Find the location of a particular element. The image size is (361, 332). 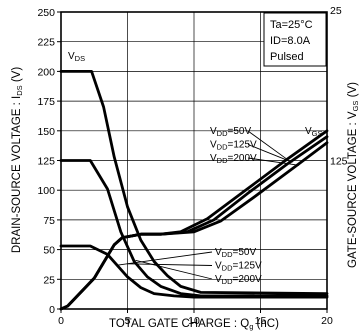

y-left-tick-label-50: 50 is located at coordinates (49, 251).